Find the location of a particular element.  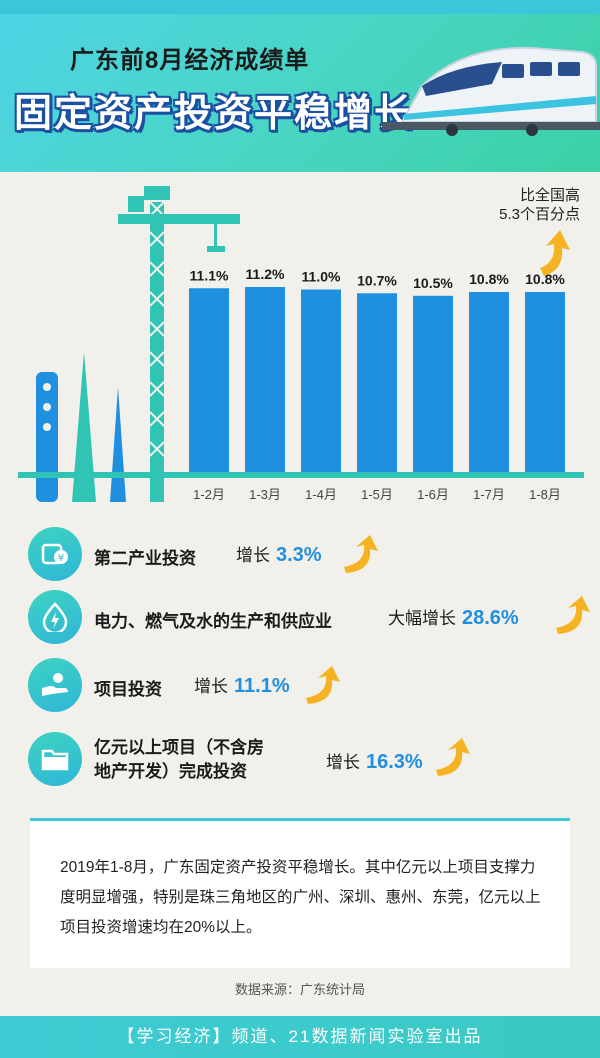

train-icon is located at coordinates (491, 91).